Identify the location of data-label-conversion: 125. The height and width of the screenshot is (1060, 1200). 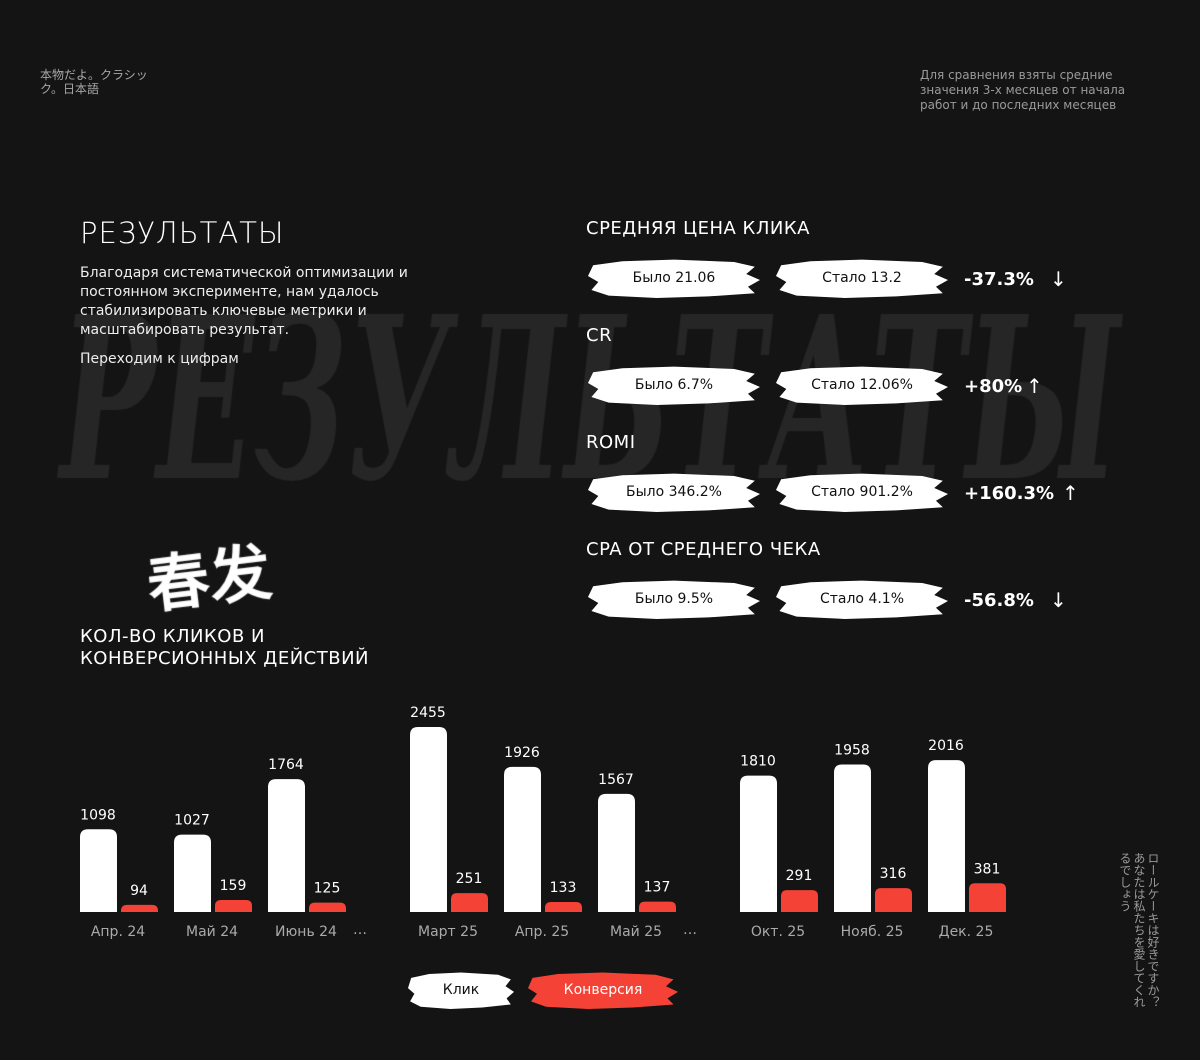
(327, 889).